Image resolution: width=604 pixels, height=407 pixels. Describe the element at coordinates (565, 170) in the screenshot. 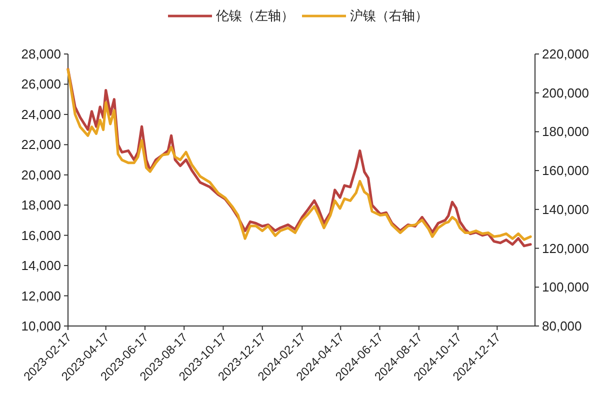

I see `y2-tick-label: 160,000` at that location.